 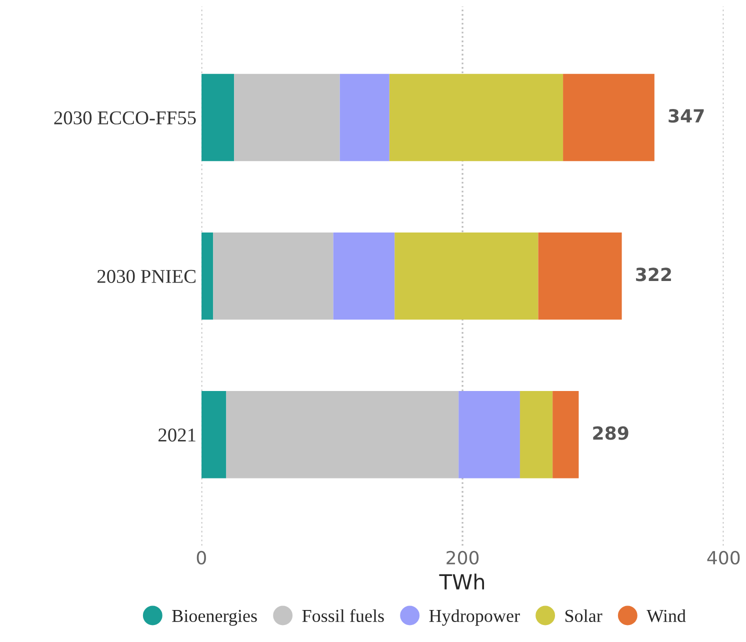 What do you see at coordinates (462, 557) in the screenshot?
I see `x-tick-label: 200` at bounding box center [462, 557].